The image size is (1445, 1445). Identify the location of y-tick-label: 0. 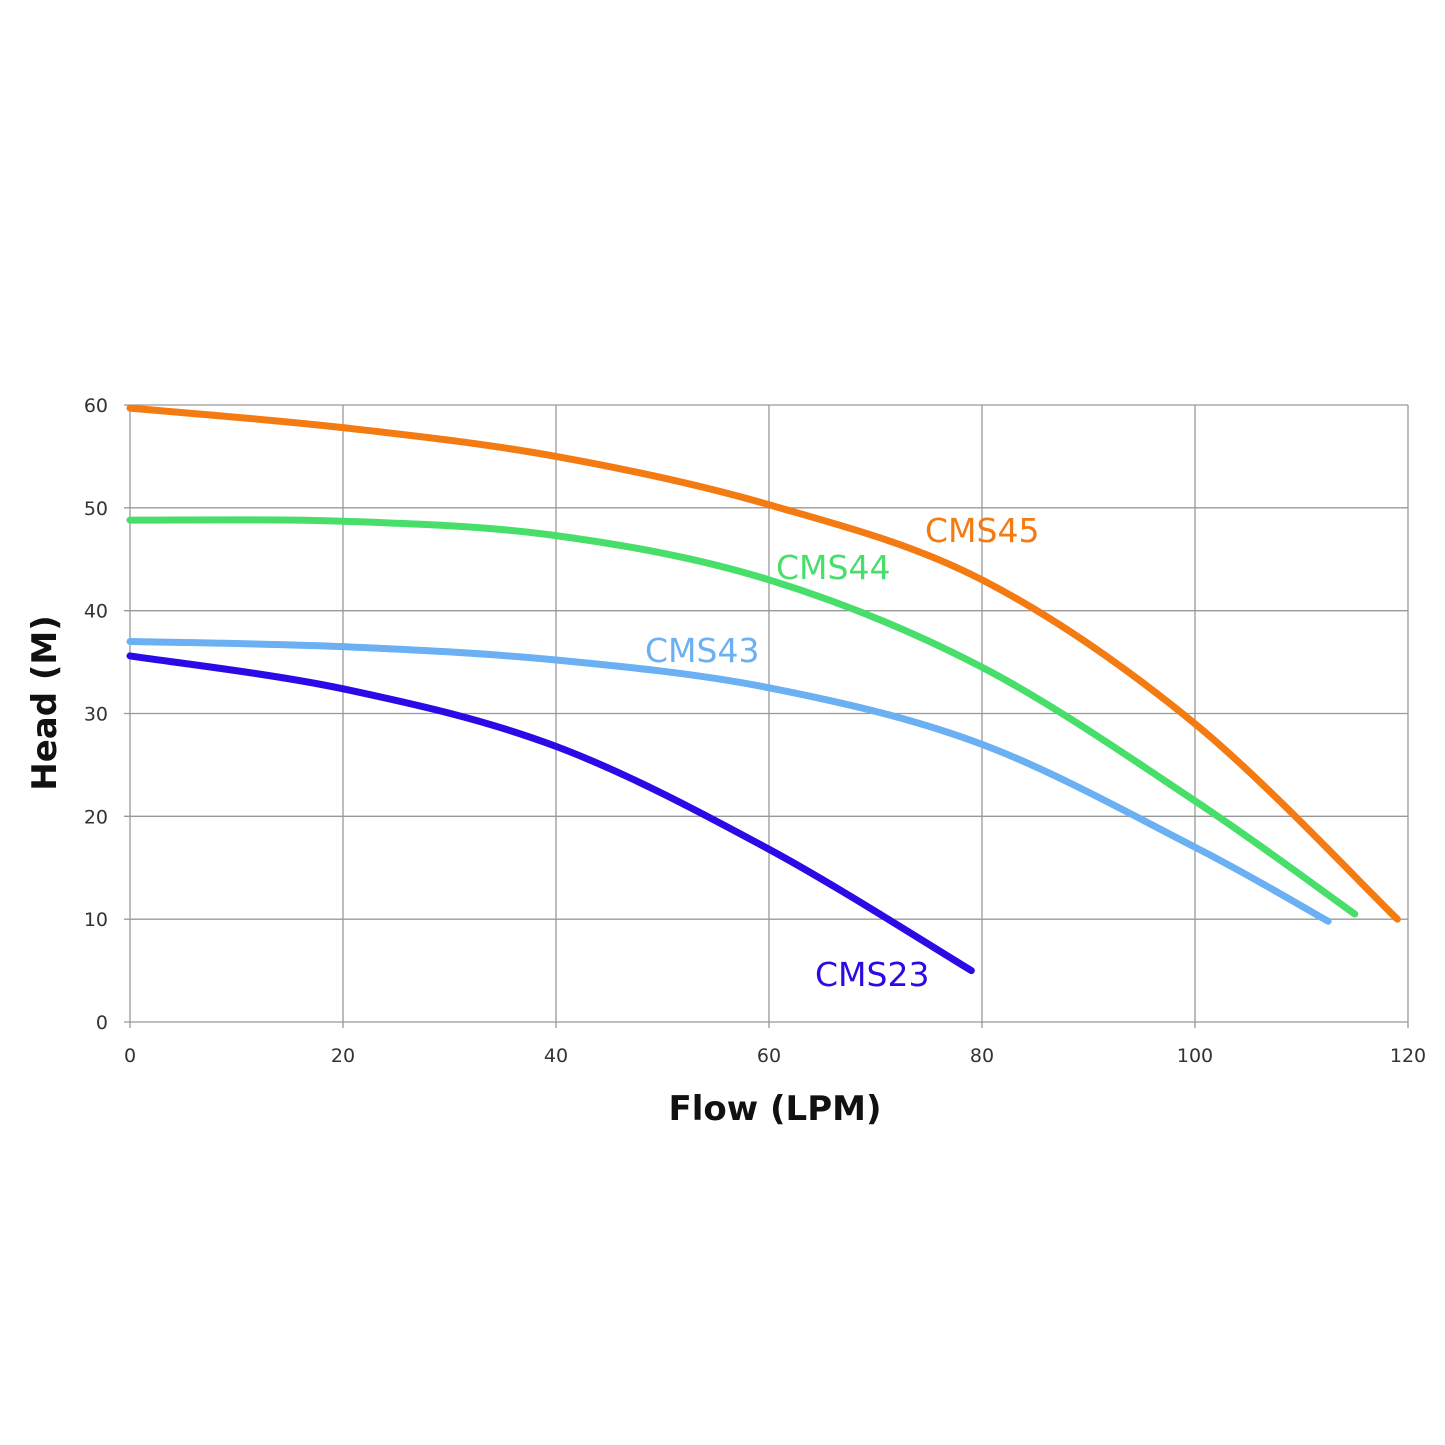
(102, 1023).